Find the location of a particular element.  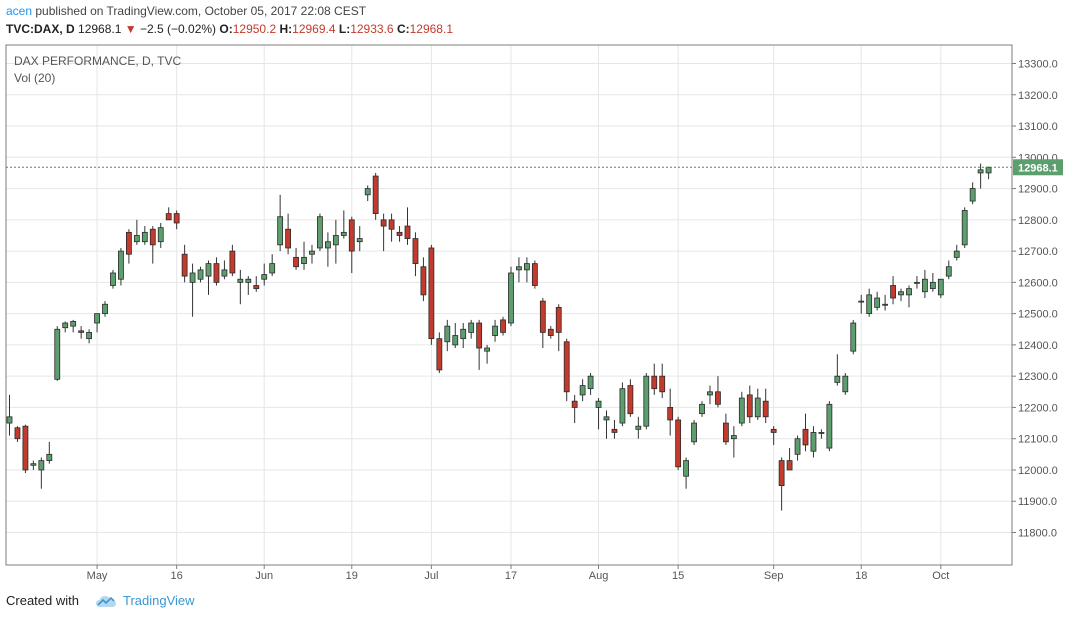

tradingview-brand-link: TradingView is located at coordinates (140, 600).